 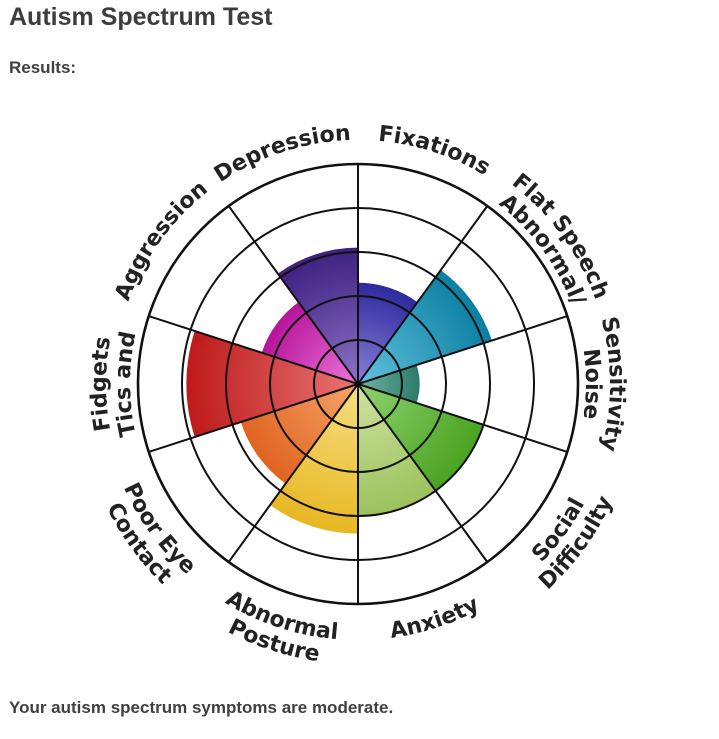 What do you see at coordinates (553, 239) in the screenshot?
I see `label-abnormal-flat-speech: Abnormal/Flat Speech` at bounding box center [553, 239].